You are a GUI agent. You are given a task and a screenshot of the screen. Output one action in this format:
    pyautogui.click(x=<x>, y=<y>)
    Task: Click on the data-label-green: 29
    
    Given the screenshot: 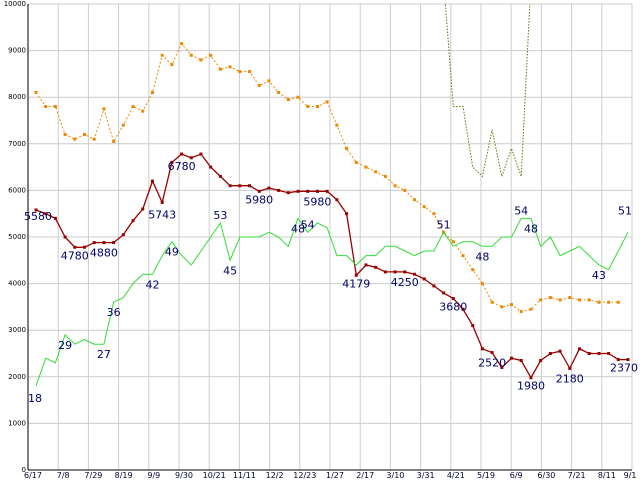 What is the action you would take?
    pyautogui.click(x=65, y=345)
    